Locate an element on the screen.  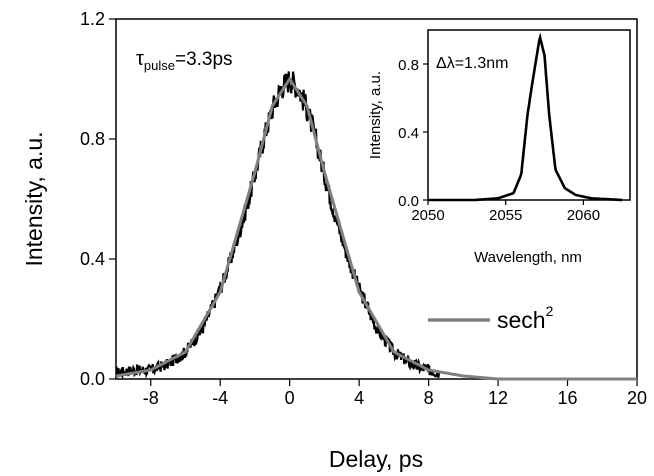
inset-y-tick-label: 0.8 is located at coordinates (408, 65).